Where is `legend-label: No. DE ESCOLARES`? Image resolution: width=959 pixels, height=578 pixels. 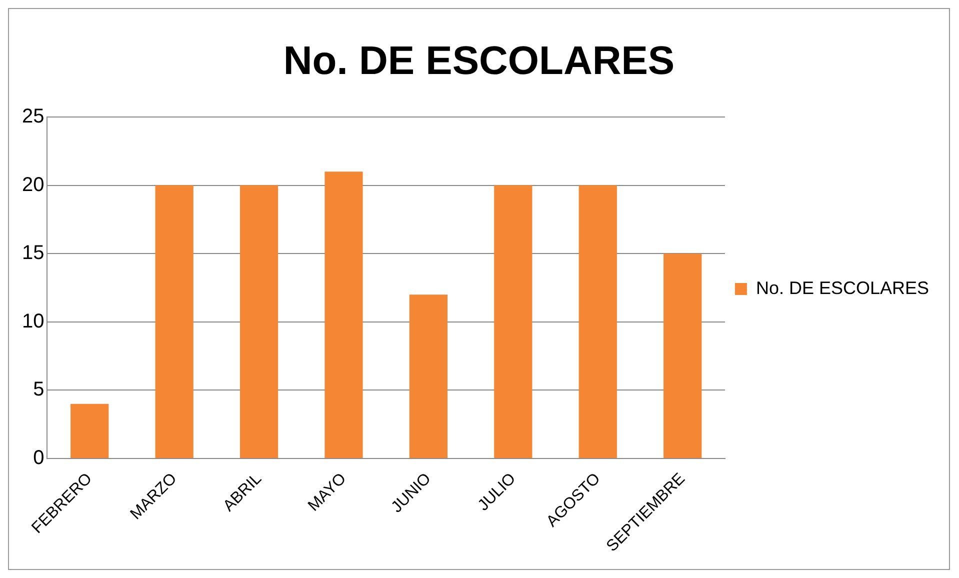
legend-label: No. DE ESCOLARES is located at coordinates (843, 288).